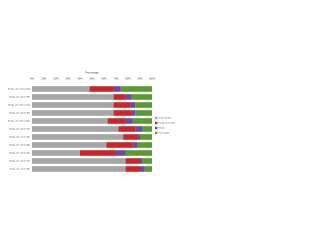 This screenshot has width=320, height=250. Describe the element at coordinates (162, 129) in the screenshot. I see `legend-label: Mixed` at that location.